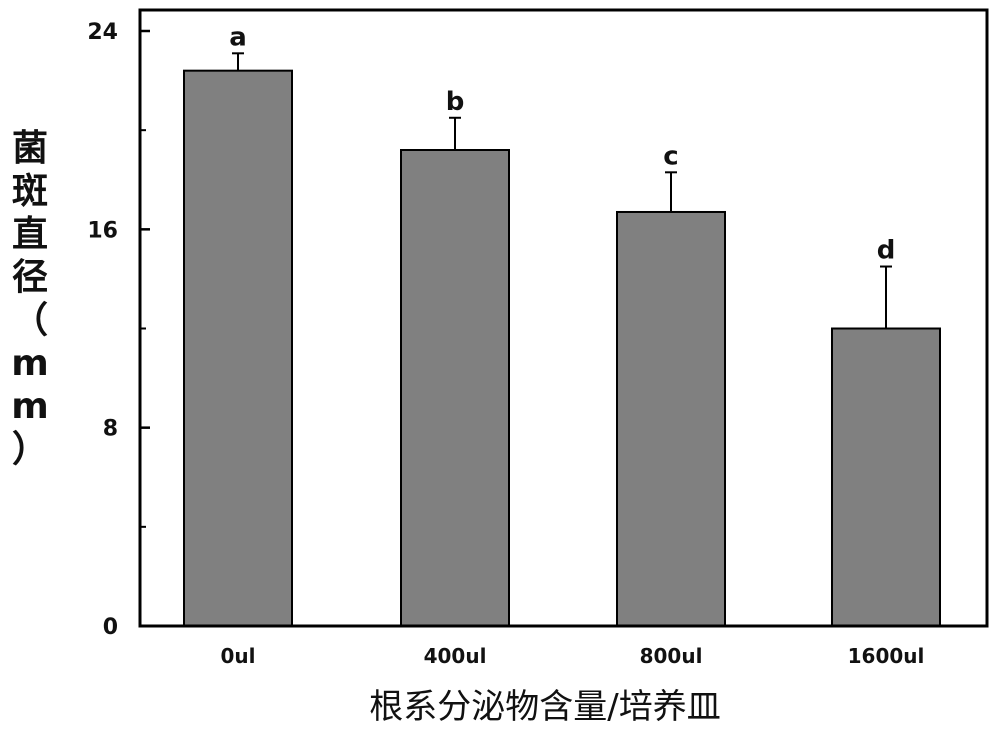 The width and height of the screenshot is (1000, 740). What do you see at coordinates (455, 102) in the screenshot?
I see `significance-label-b: b` at bounding box center [455, 102].